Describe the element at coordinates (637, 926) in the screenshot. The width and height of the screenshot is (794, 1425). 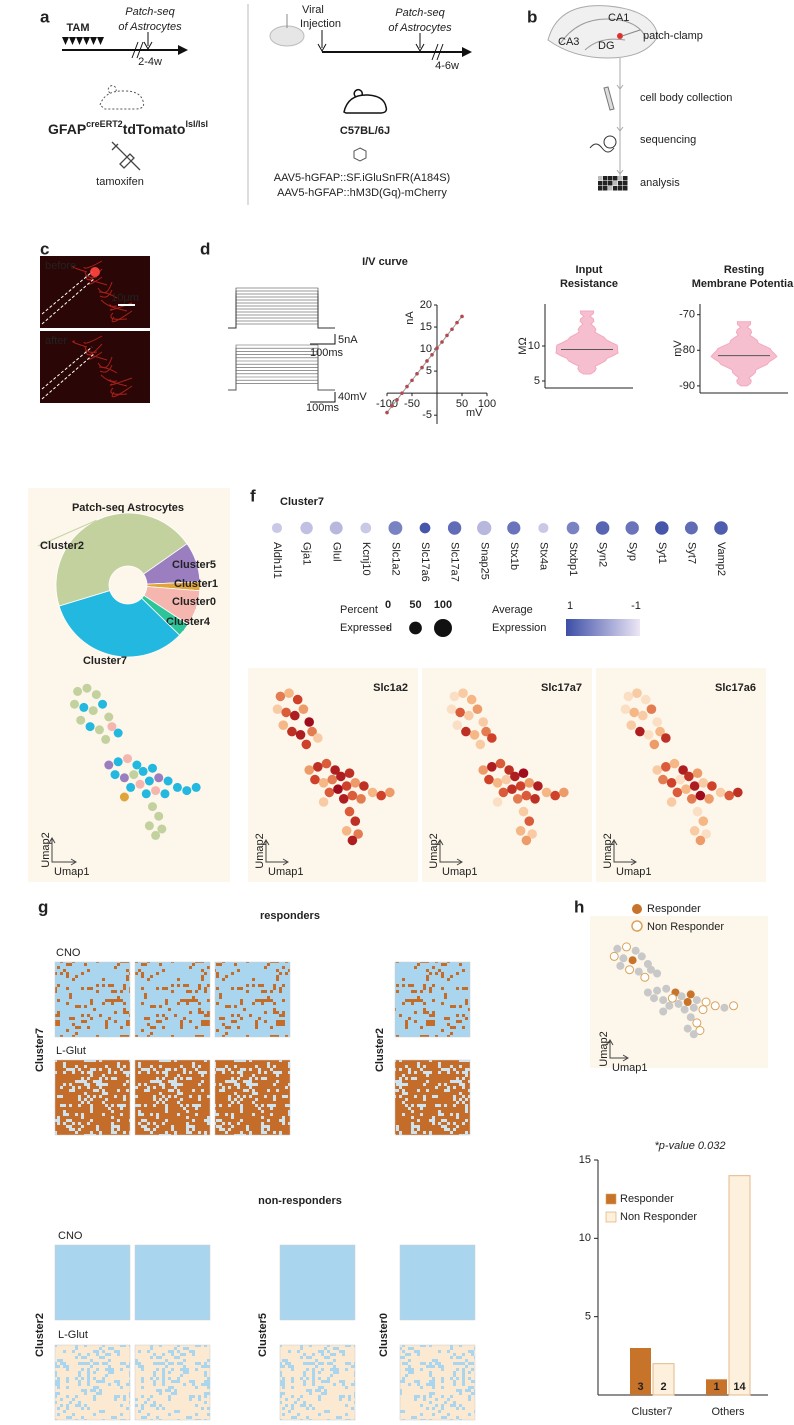
I see `legend-marker` at that location.